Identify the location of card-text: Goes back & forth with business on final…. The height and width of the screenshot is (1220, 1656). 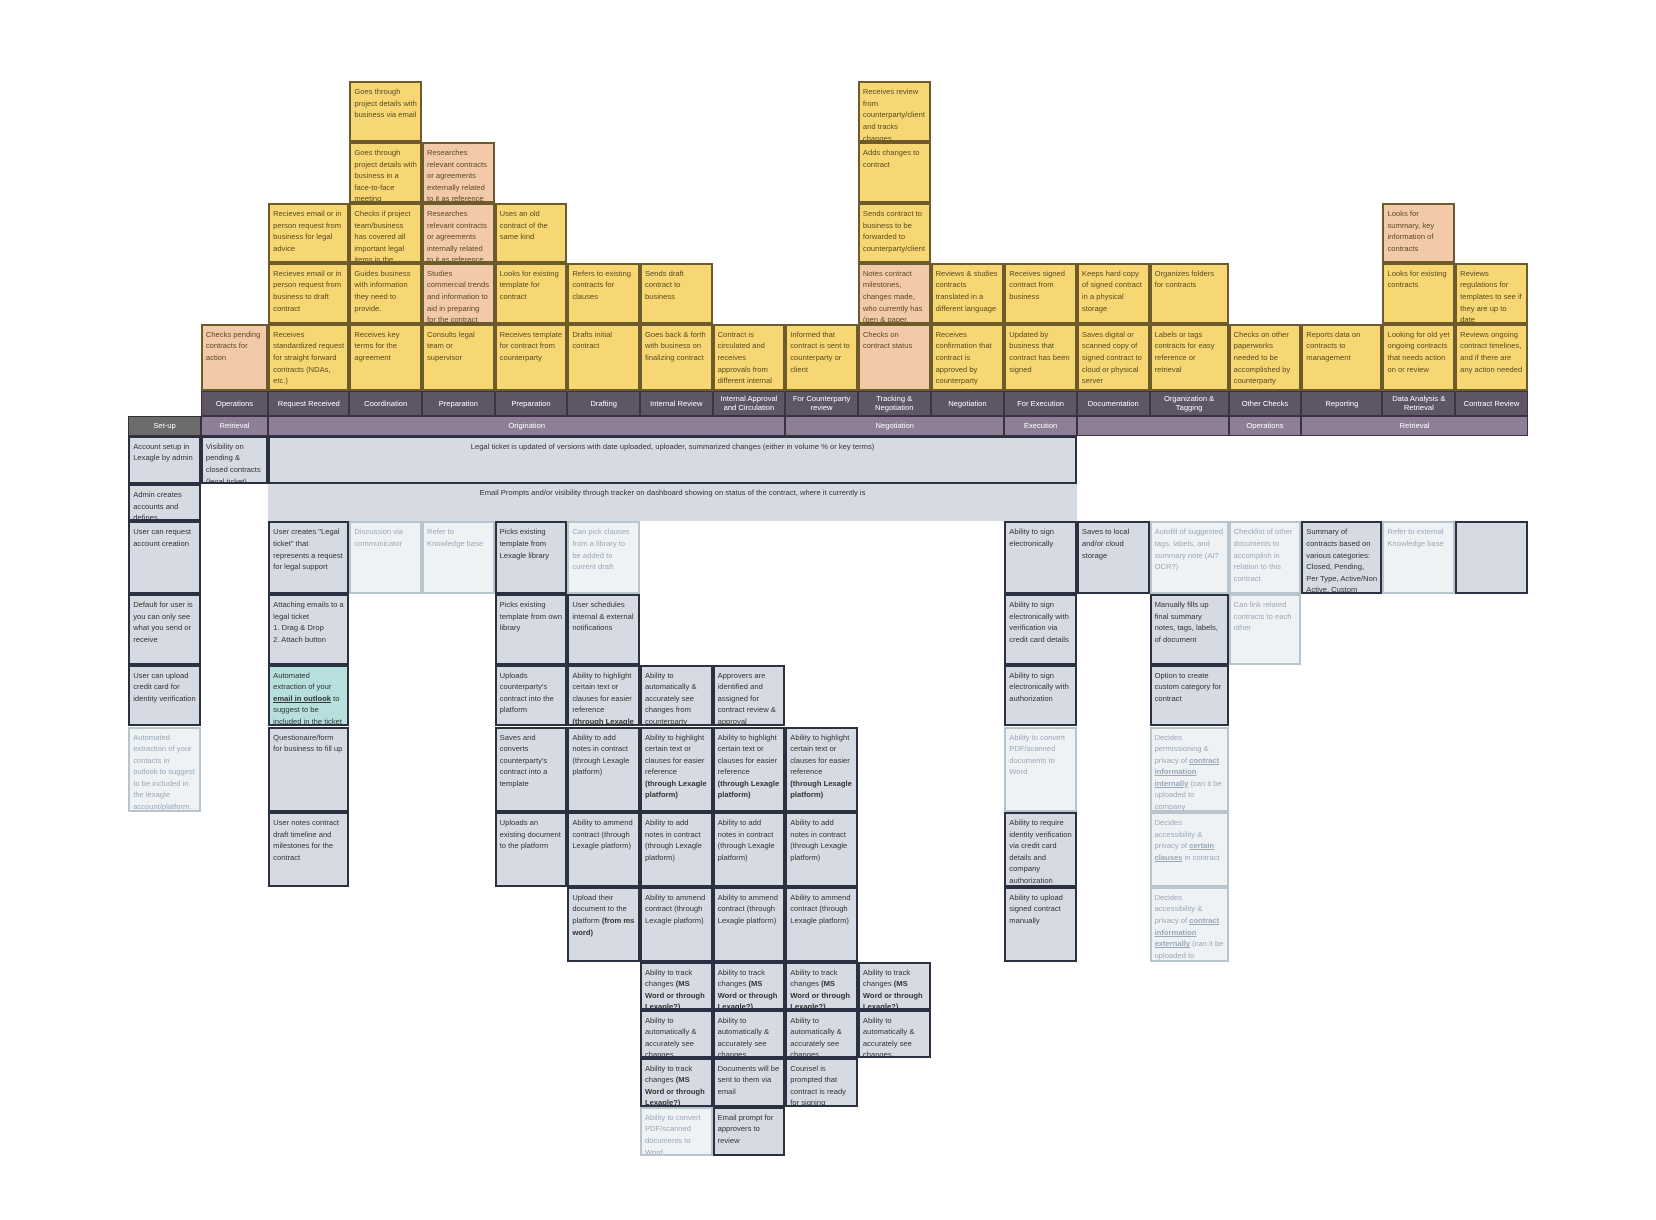
(675, 345).